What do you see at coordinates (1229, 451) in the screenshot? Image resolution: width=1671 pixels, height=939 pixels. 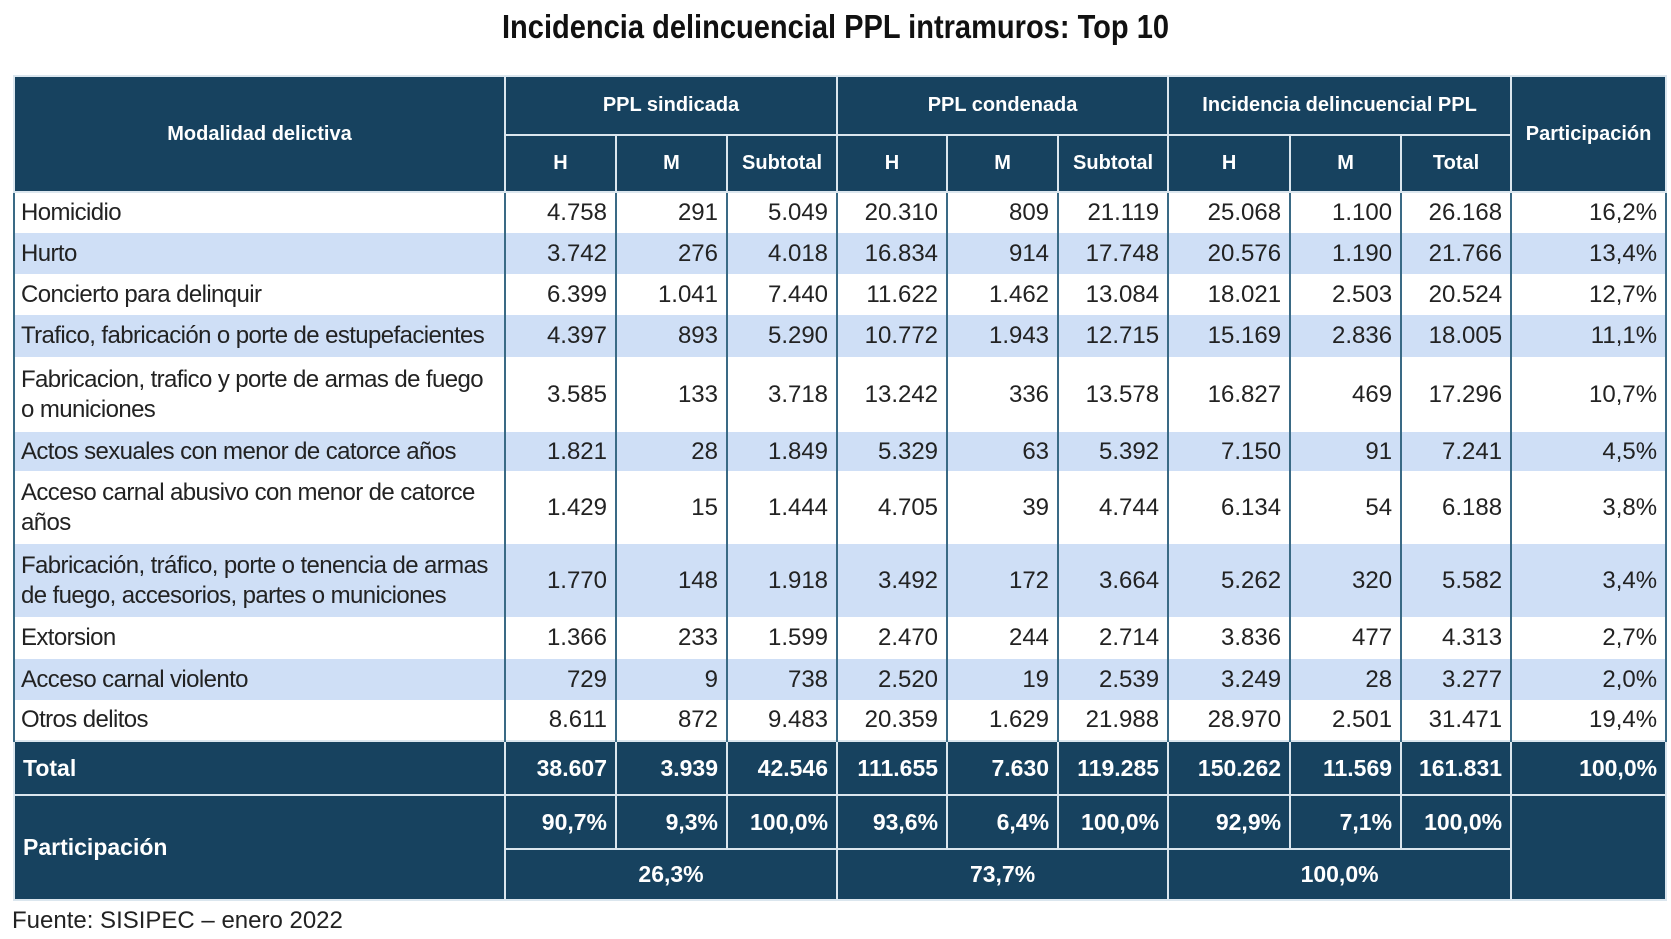 I see `value-cell: 7.150` at bounding box center [1229, 451].